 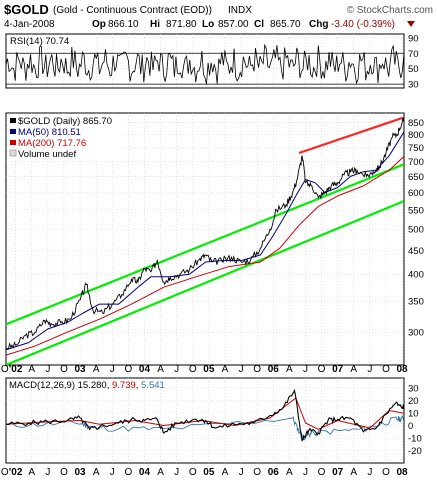 I want to click on legend-entry: MA(50) 810.51, so click(x=49, y=132).